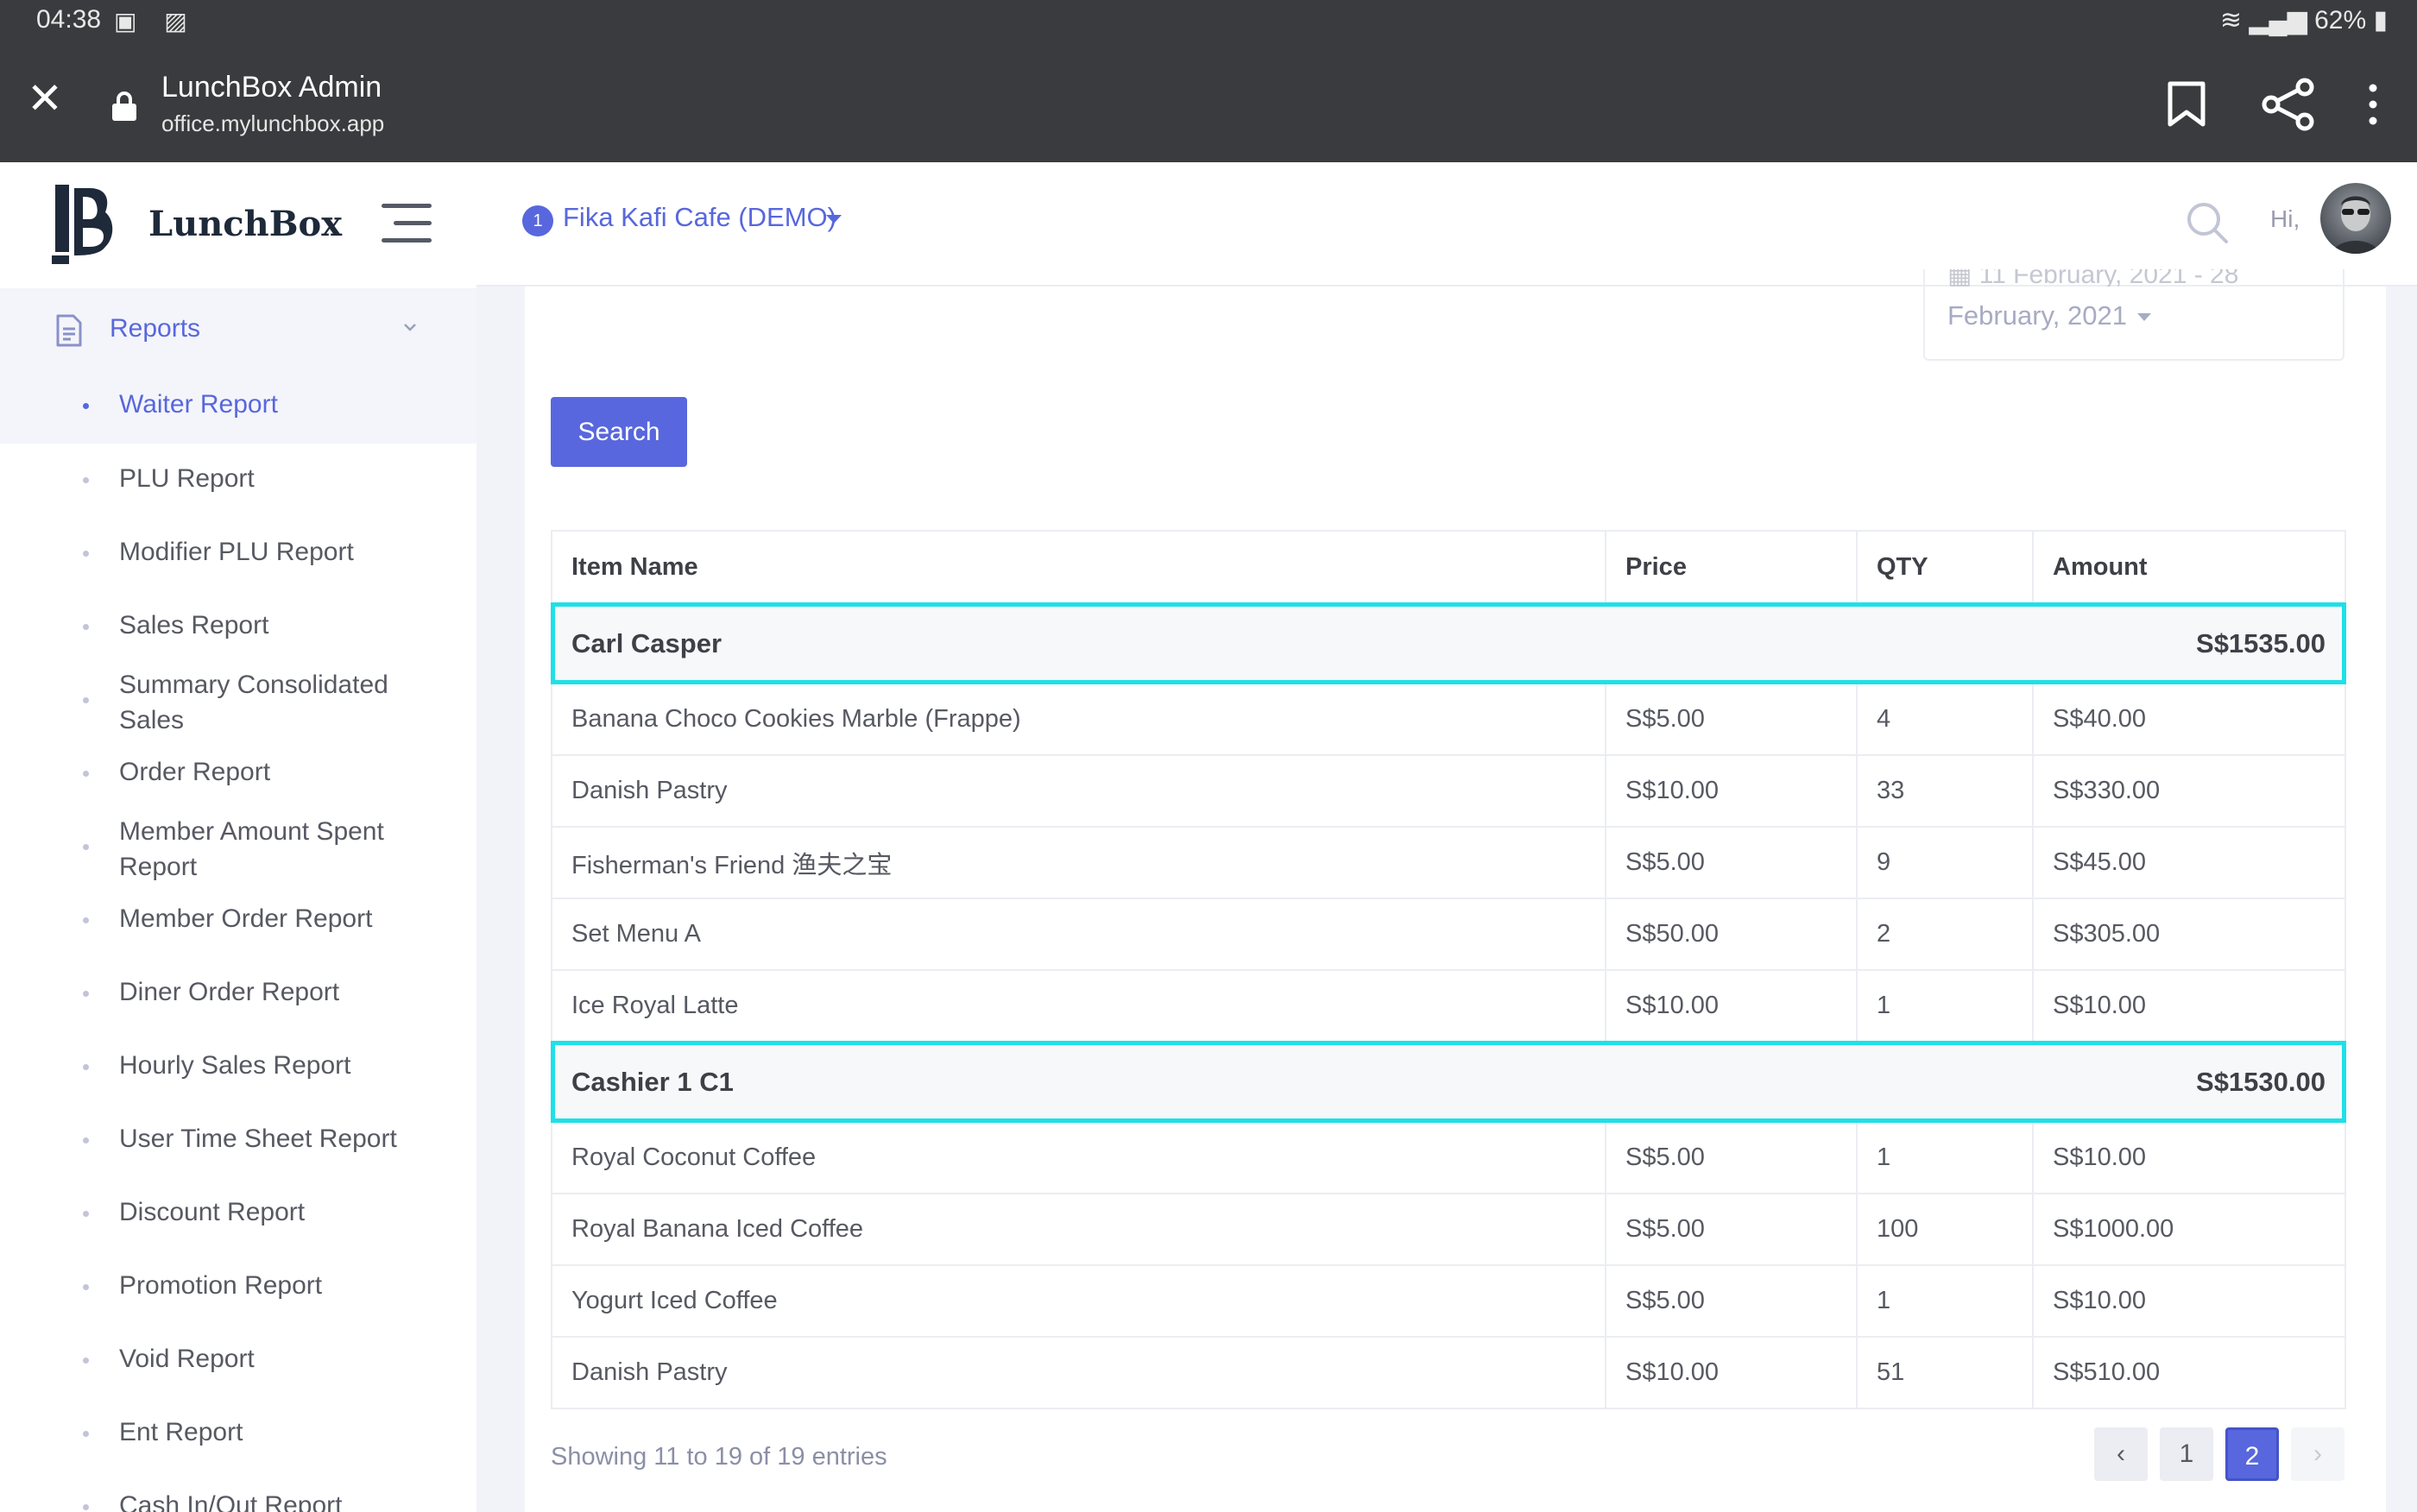  Describe the element at coordinates (2355, 219) in the screenshot. I see `avatar` at that location.